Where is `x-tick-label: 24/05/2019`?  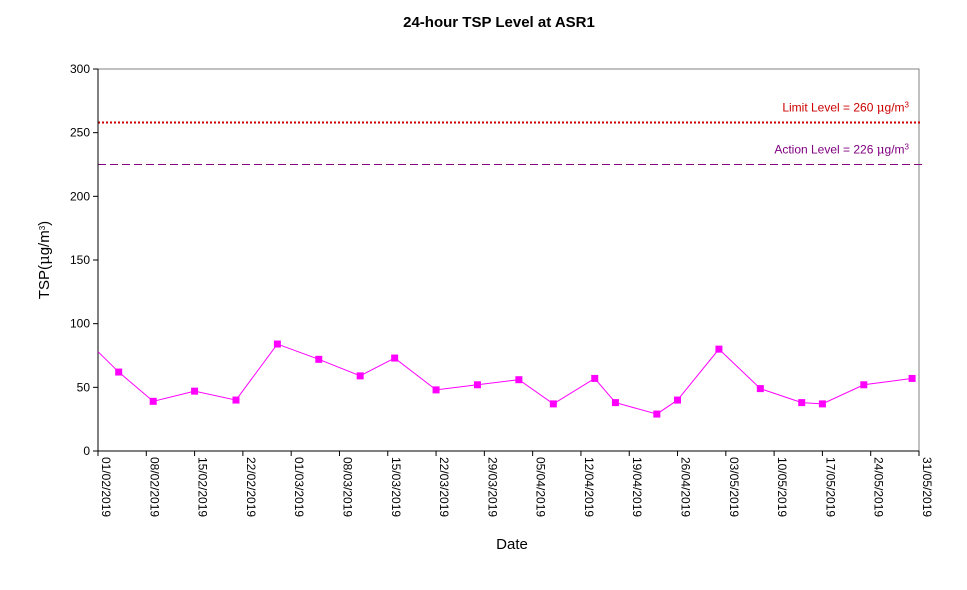
x-tick-label: 24/05/2019 is located at coordinates (879, 487).